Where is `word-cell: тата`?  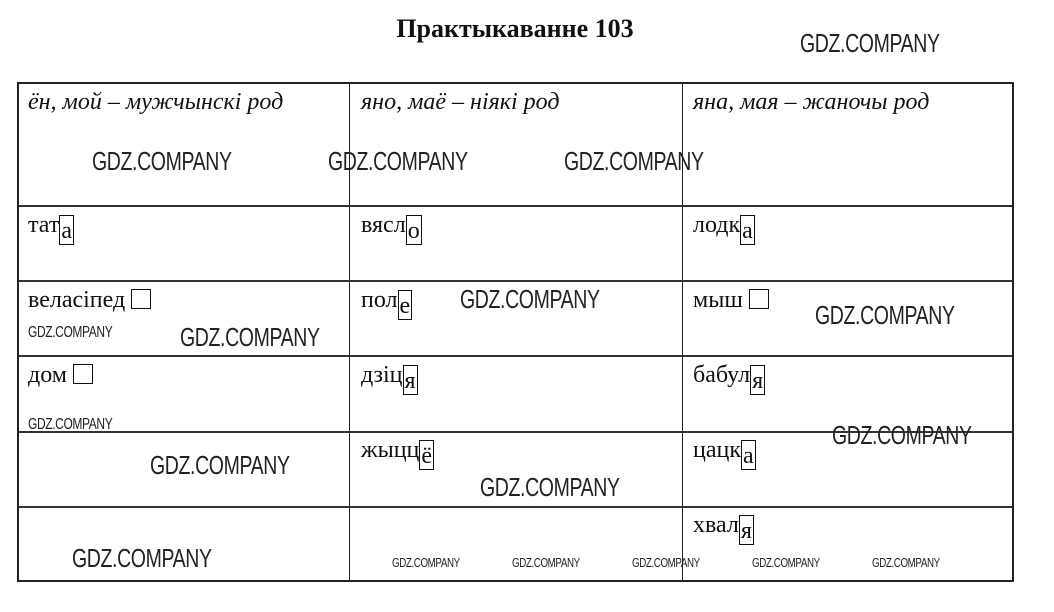
word-cell: тата is located at coordinates (51, 228).